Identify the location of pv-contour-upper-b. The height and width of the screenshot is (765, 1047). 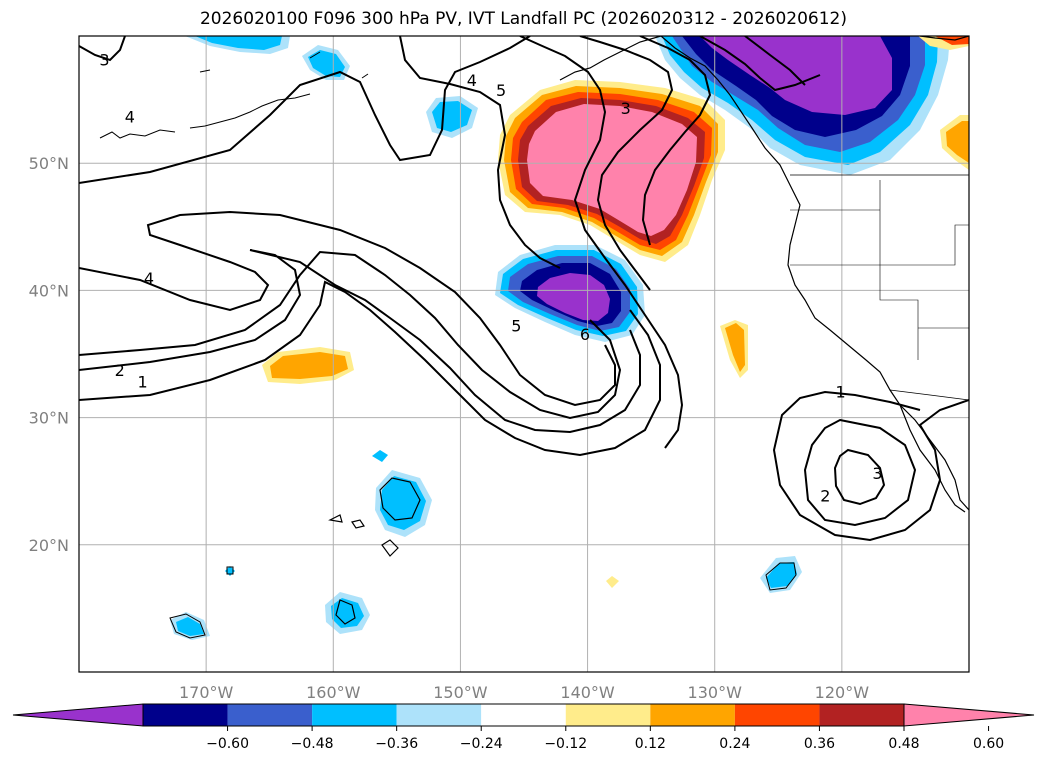
(675, 141).